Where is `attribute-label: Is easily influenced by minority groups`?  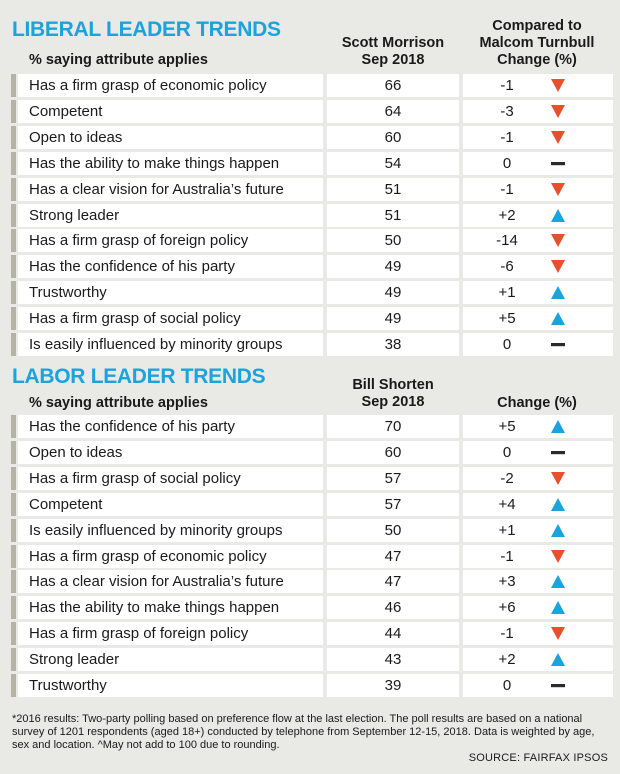 attribute-label: Is easily influenced by minority groups is located at coordinates (170, 344).